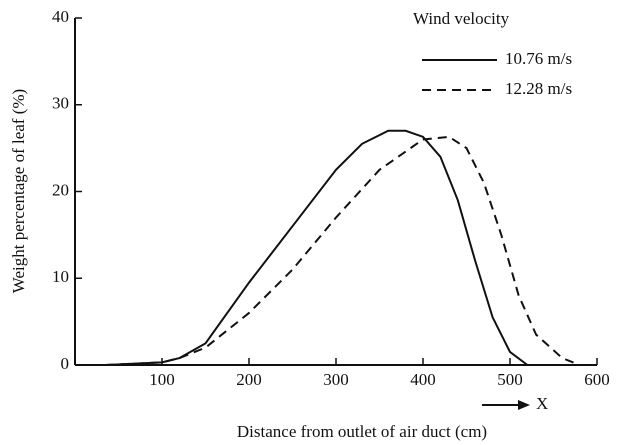 This screenshot has width=617, height=445. Describe the element at coordinates (18, 191) in the screenshot. I see `y-axis-label: Weight percentage of leaf (%)` at that location.